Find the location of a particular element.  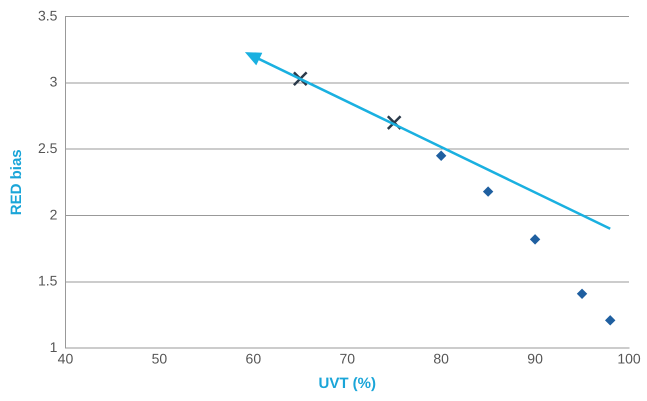

y-axis-title: RED bias is located at coordinates (17, 182).